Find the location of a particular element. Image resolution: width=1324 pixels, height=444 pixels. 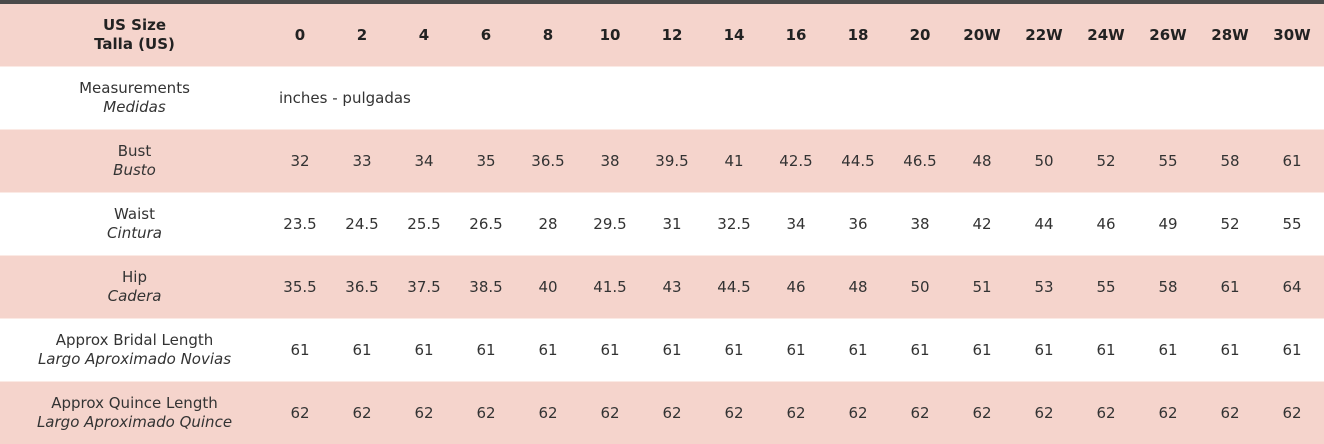

measurements-row: Measurements Medidas inches - pulgadas is located at coordinates (662, 97).